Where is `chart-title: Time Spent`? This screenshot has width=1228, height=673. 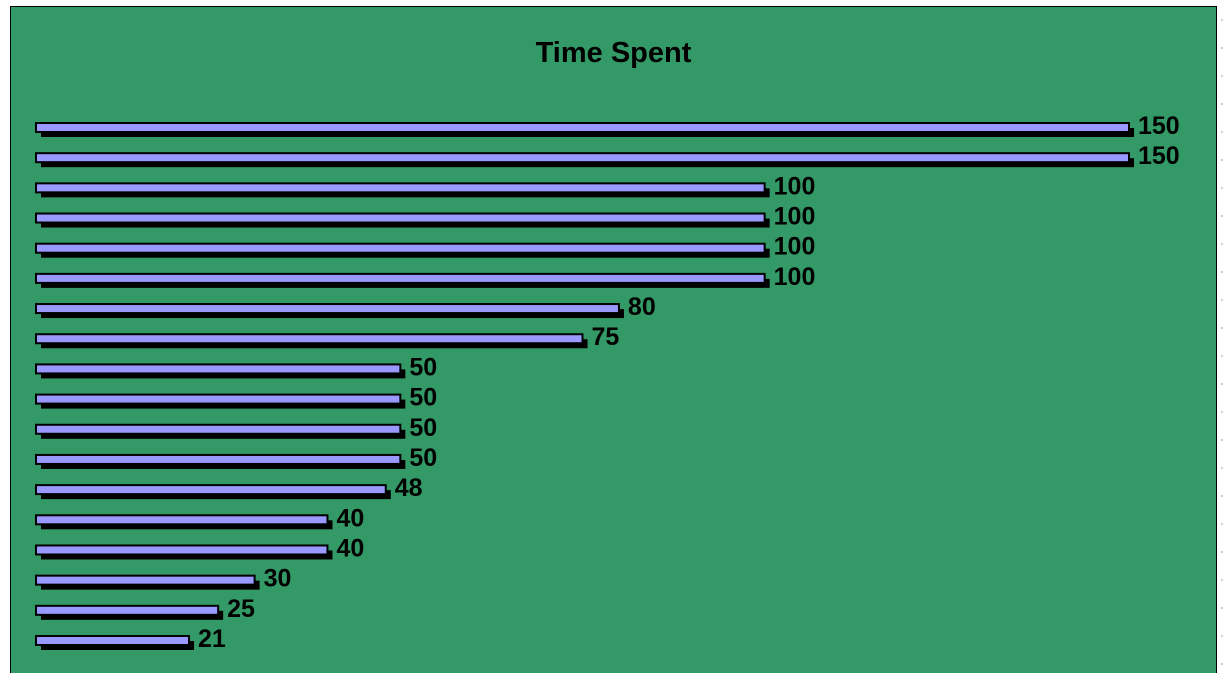
chart-title: Time Spent is located at coordinates (613, 53).